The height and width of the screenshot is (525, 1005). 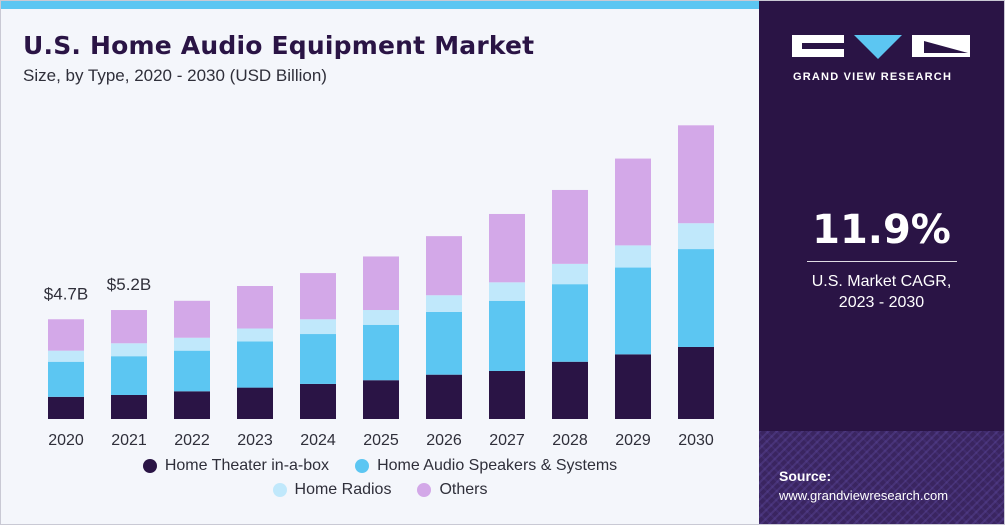 I want to click on legend-row: Home Radios Others, so click(x=380, y=490).